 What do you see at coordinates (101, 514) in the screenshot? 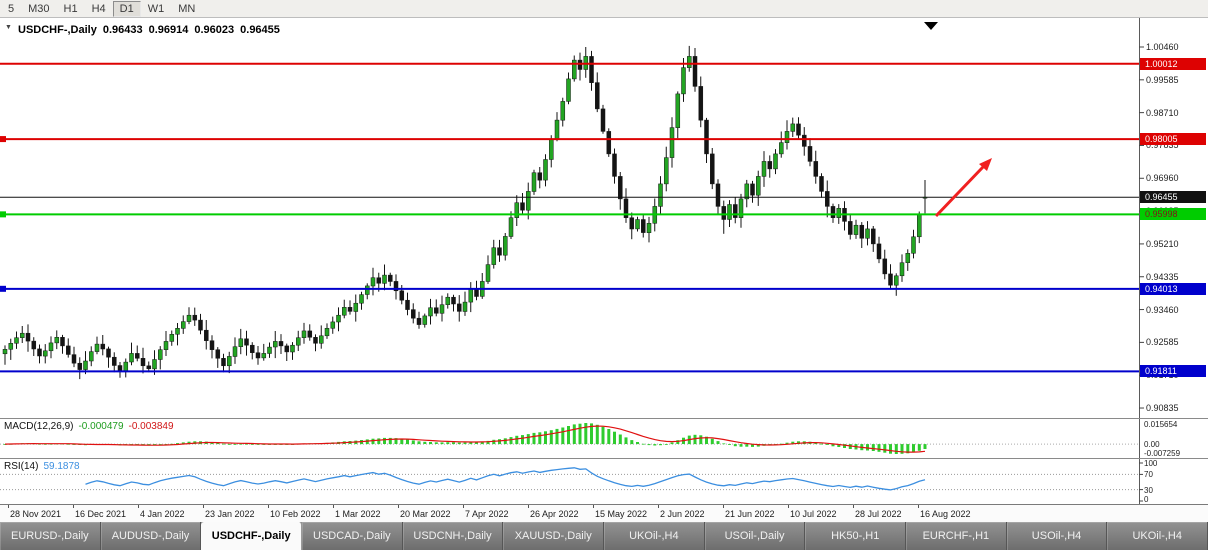
I see `date-label: 16 Dec 2021` at bounding box center [101, 514].